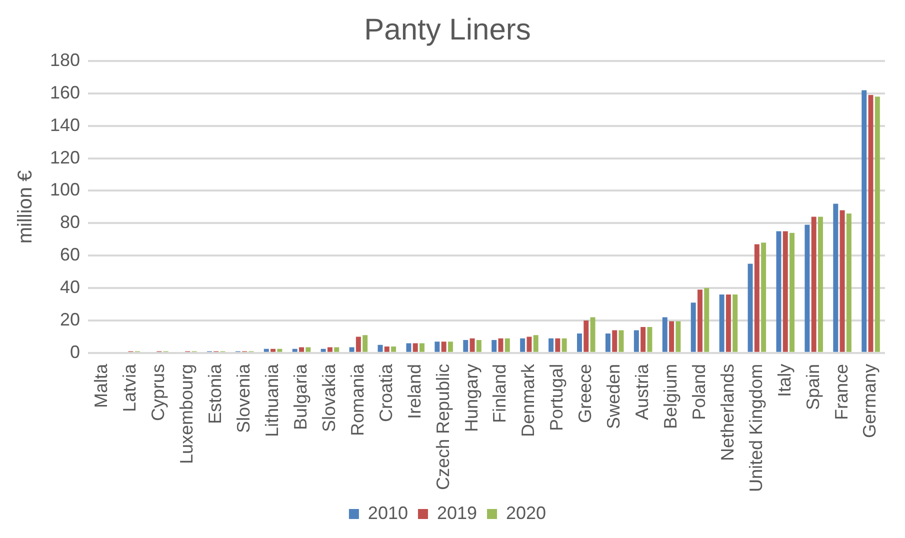 This screenshot has height=538, width=905. I want to click on x-tick-label: Croatia, so click(386, 392).